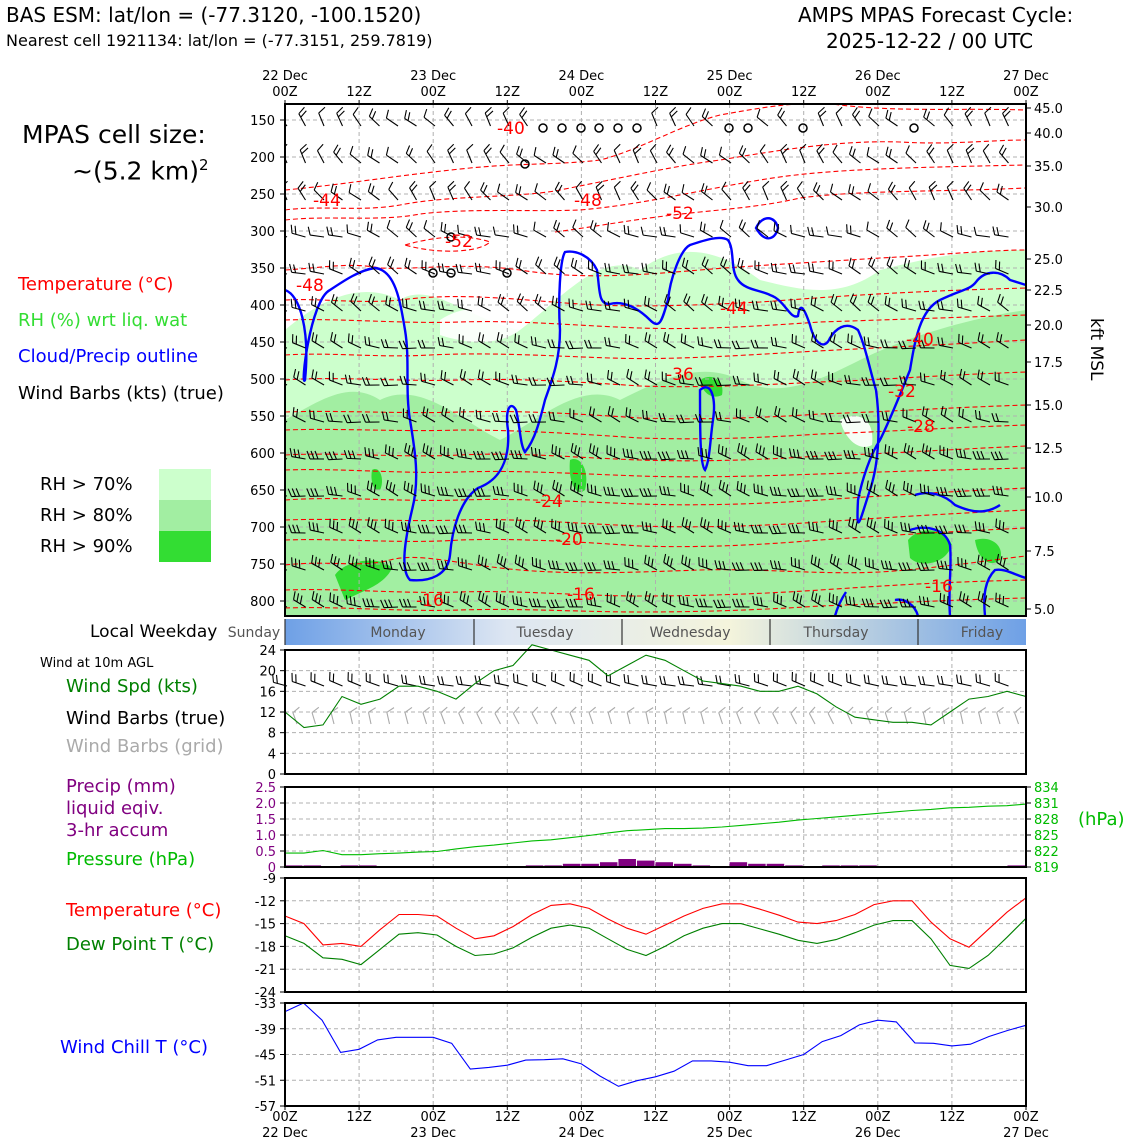  I want to click on precip-label-line1: Precip (mm), so click(121, 786).